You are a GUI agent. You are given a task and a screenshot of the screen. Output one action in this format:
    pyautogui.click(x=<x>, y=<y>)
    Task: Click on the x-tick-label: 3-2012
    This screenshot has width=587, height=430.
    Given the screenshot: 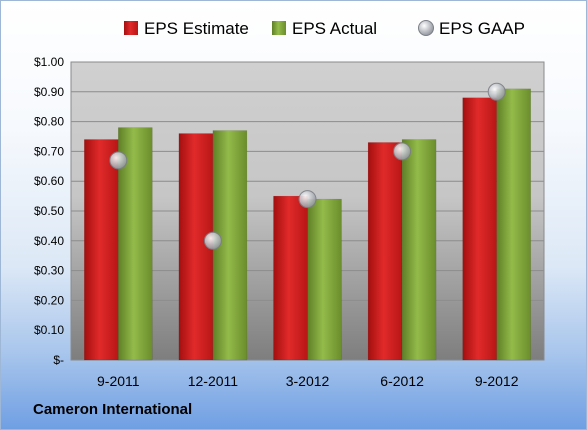 What is the action you would take?
    pyautogui.click(x=308, y=381)
    